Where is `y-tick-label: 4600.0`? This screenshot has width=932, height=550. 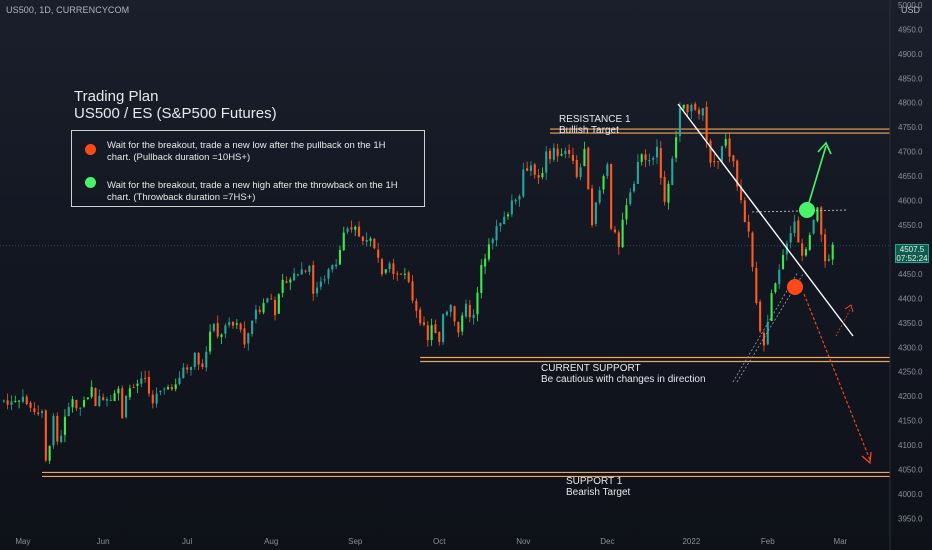 y-tick-label: 4600.0 is located at coordinates (910, 201).